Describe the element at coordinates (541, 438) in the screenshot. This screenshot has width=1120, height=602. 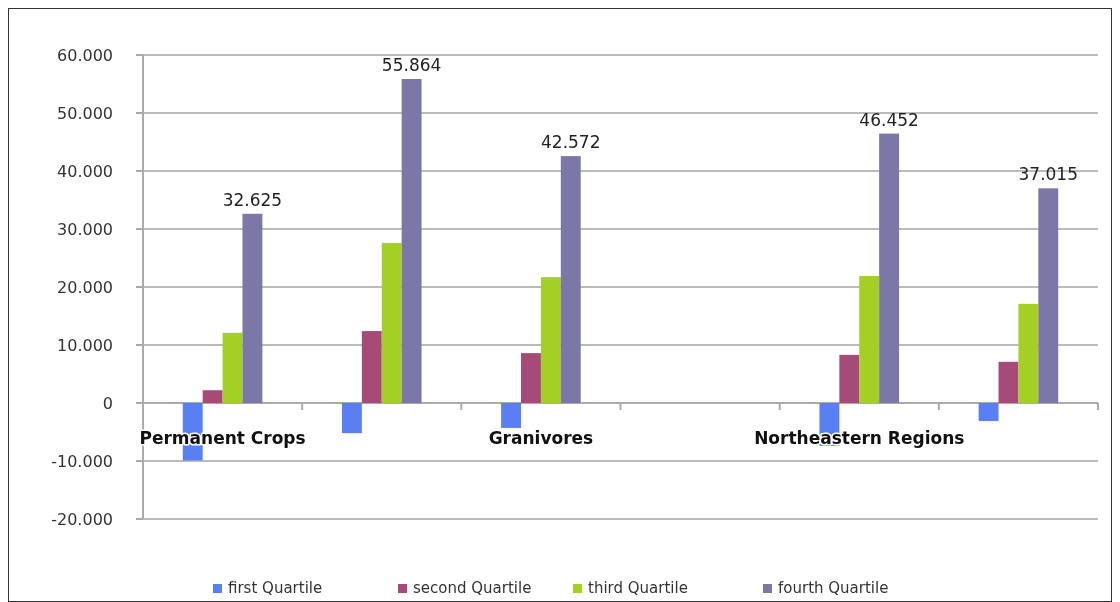
I see `x-tick-label: Granivores` at that location.